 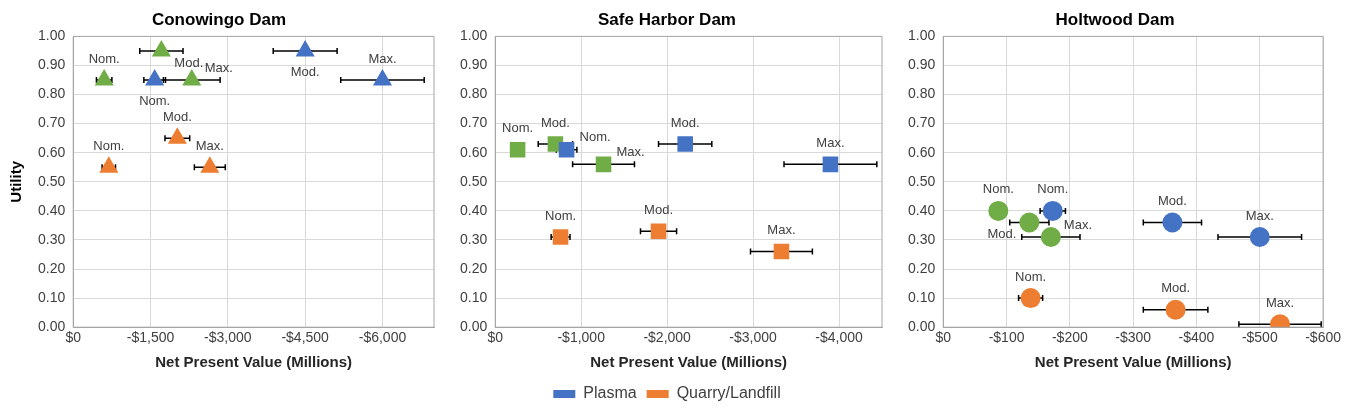 I want to click on x-tick-label: -$6,000, so click(x=382, y=337).